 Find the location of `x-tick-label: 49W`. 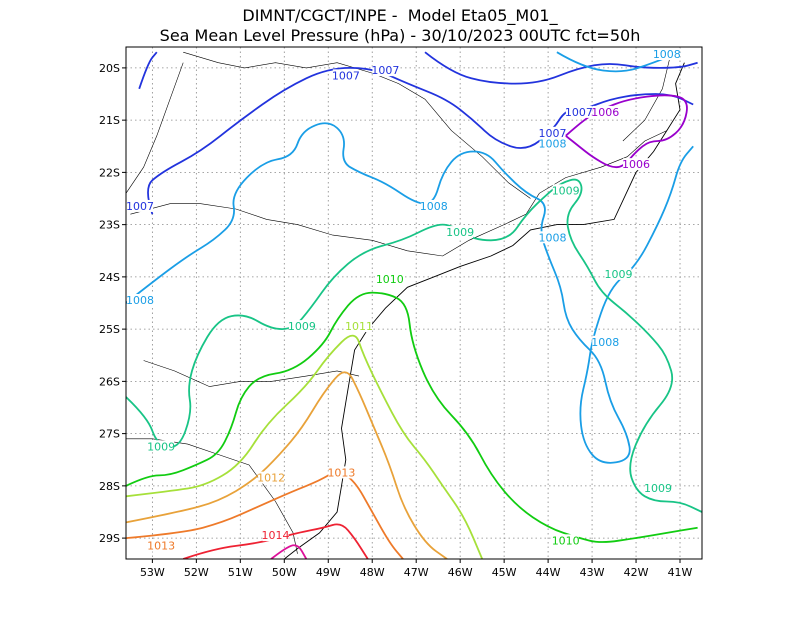

x-tick-label: 49W is located at coordinates (328, 572).